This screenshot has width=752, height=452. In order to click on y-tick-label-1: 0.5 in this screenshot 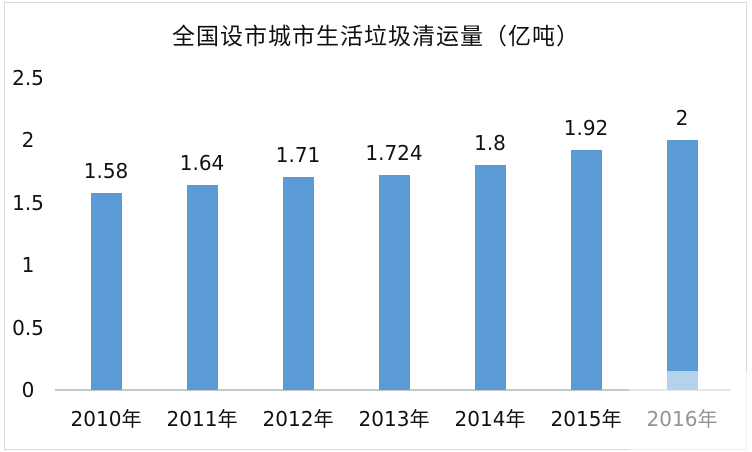, I will do `click(28, 327)`.